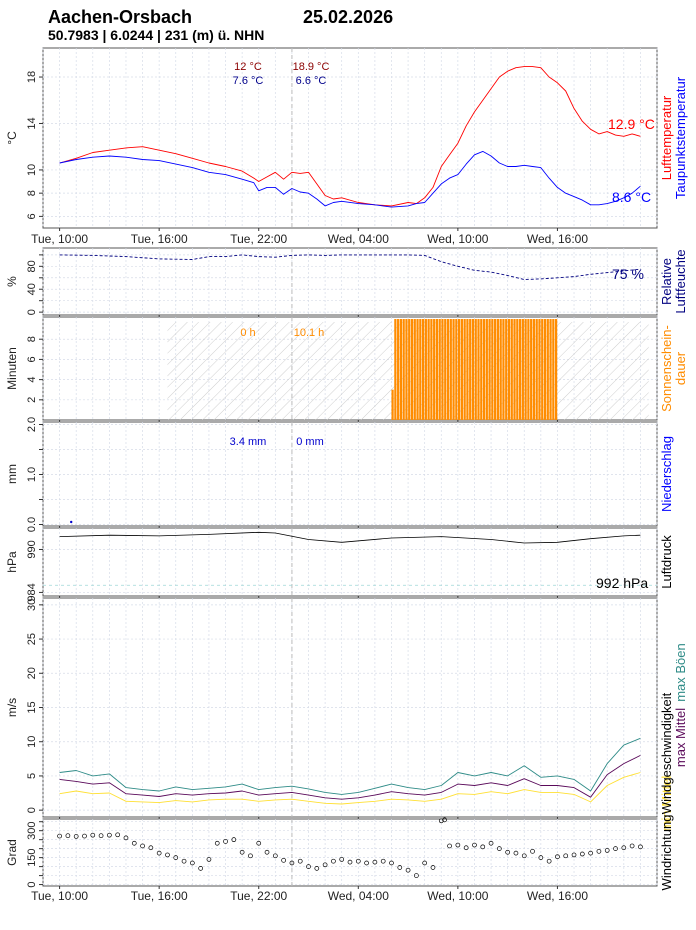 The width and height of the screenshot is (696, 930). Describe the element at coordinates (248, 67) in the screenshot. I see `temp-tue-label: 12 °C` at that location.